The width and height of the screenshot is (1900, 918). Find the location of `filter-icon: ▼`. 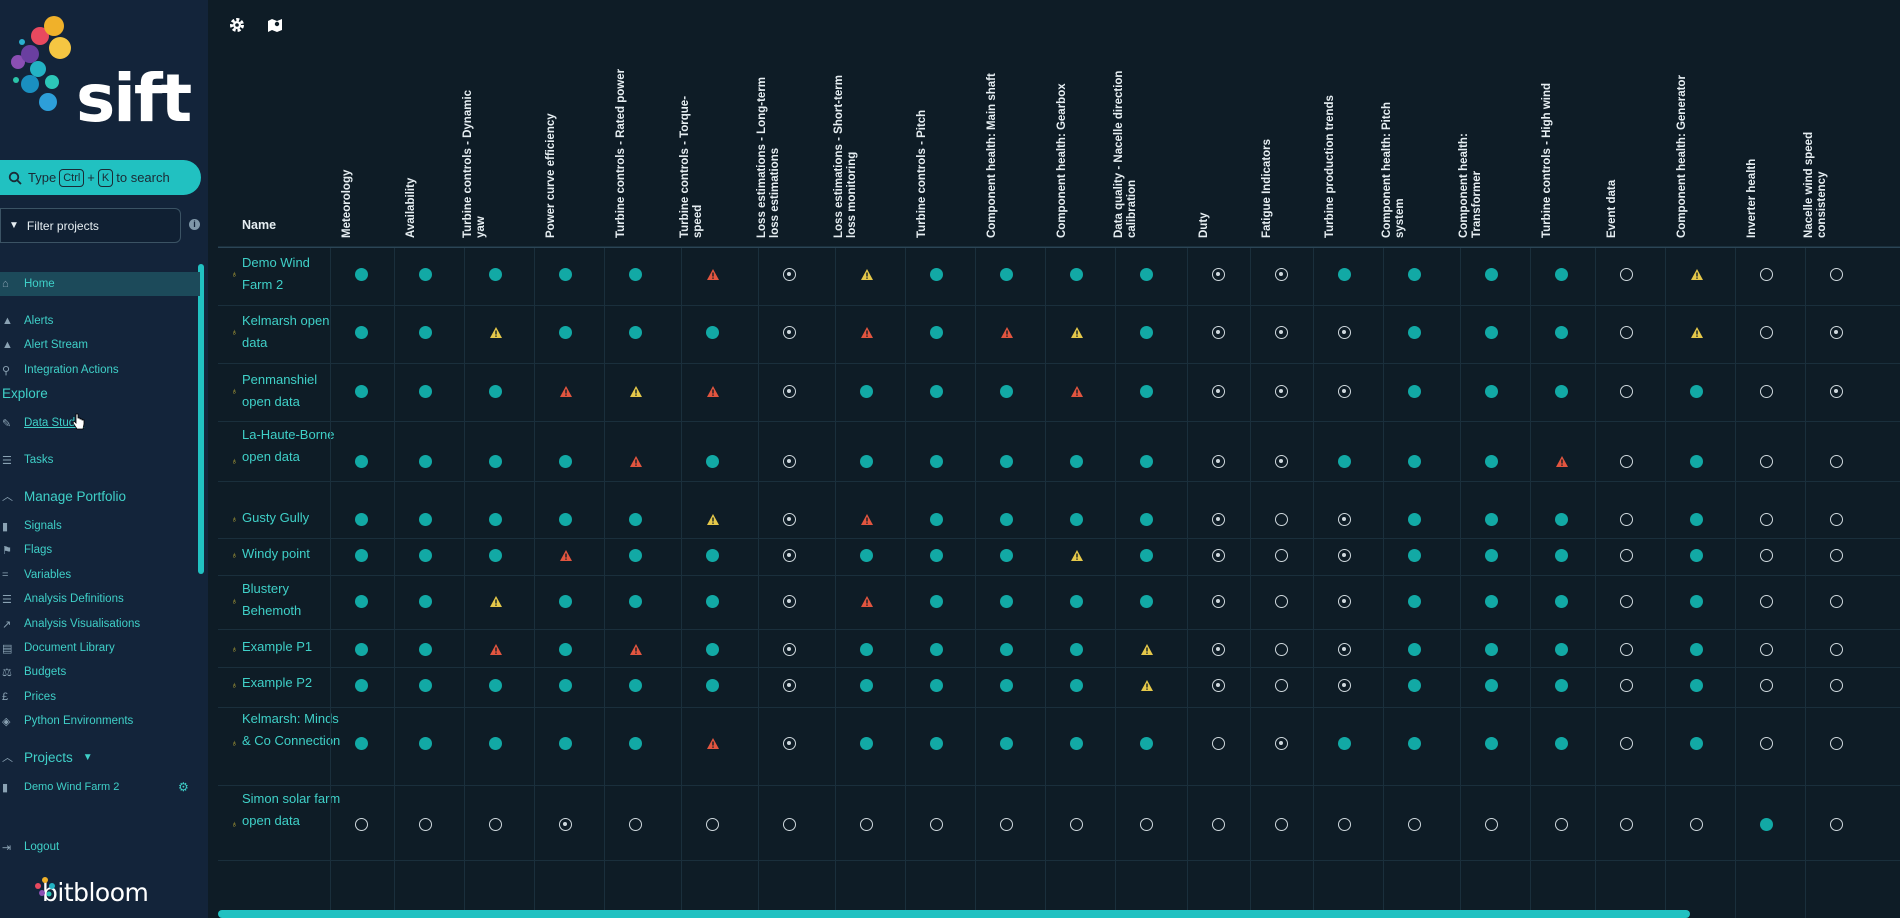

filter-icon: ▼ is located at coordinates (87, 757).